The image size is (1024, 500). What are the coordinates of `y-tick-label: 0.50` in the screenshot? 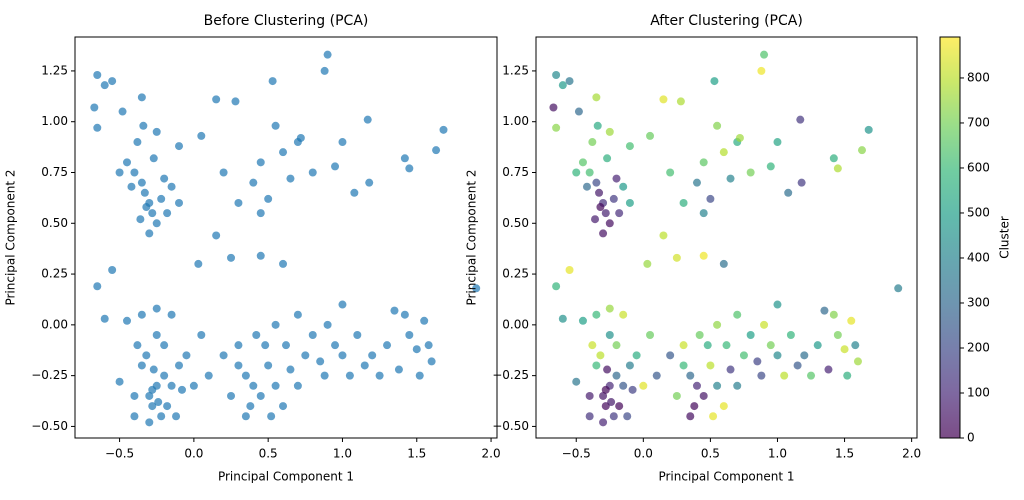 It's located at (515, 223).